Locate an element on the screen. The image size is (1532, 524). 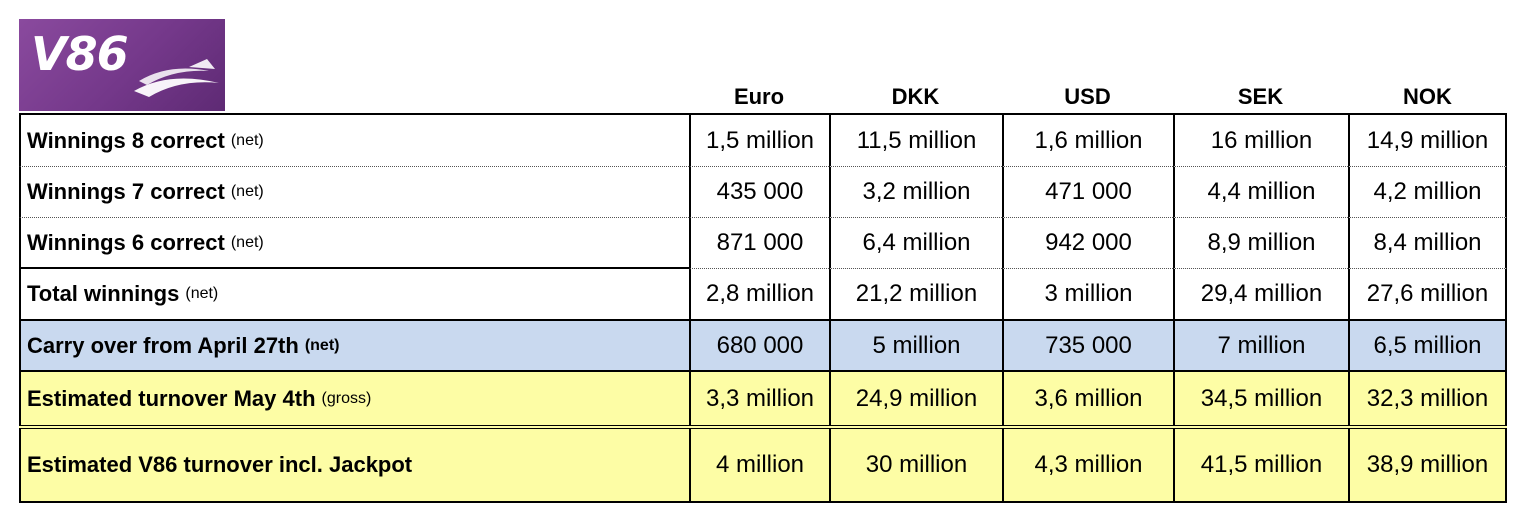
row-label-text: Total winnings is located at coordinates (103, 293).